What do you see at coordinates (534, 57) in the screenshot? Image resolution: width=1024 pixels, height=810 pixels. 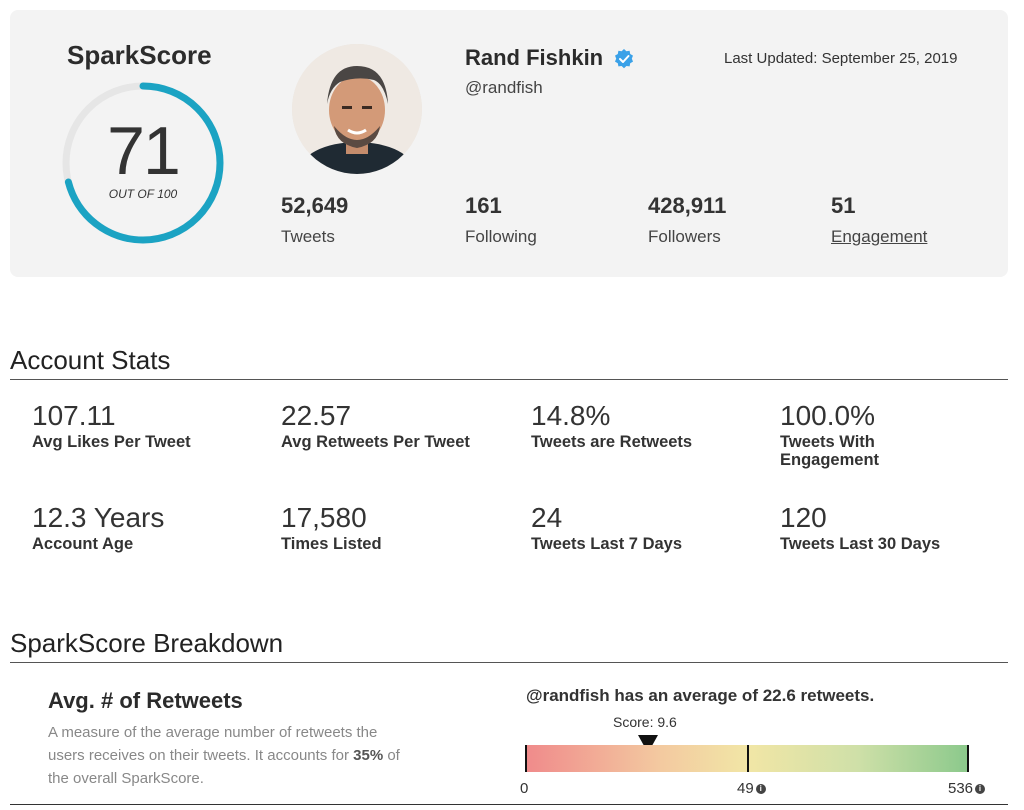 I see `profile-name: Rand Fishkin` at bounding box center [534, 57].